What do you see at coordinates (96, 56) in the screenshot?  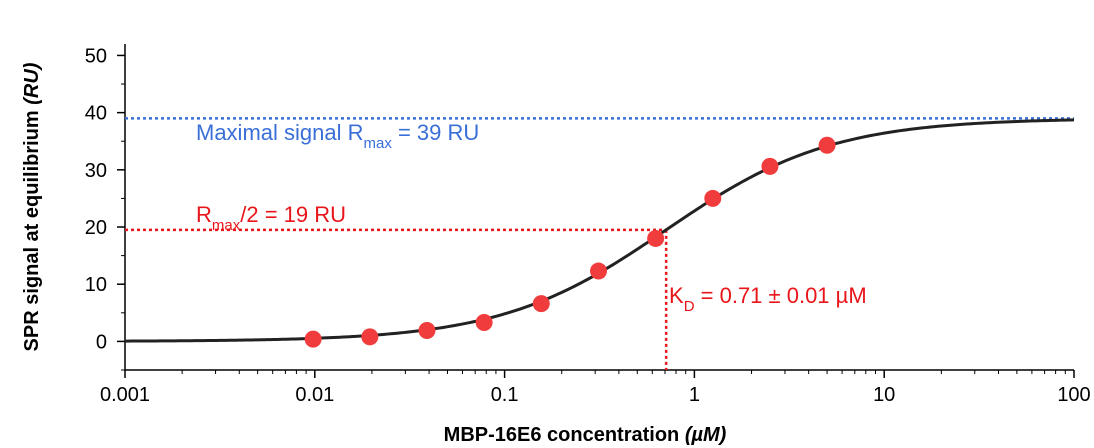 I see `y-tick-label: 50` at bounding box center [96, 56].